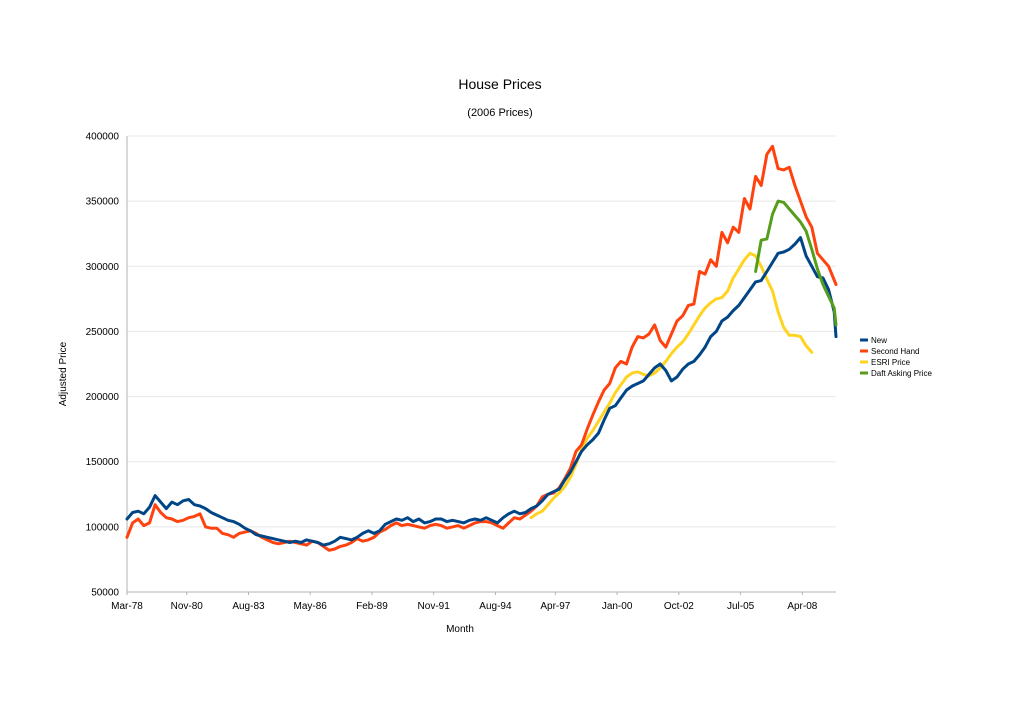  Describe the element at coordinates (248, 606) in the screenshot. I see `x-tick-label: Aug-83` at that location.